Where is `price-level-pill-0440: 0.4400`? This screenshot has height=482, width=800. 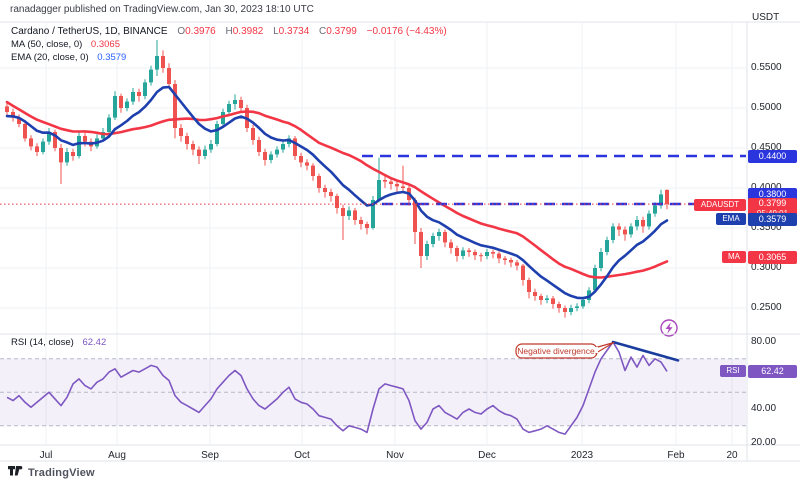 price-level-pill-0440: 0.4400 is located at coordinates (772, 156).